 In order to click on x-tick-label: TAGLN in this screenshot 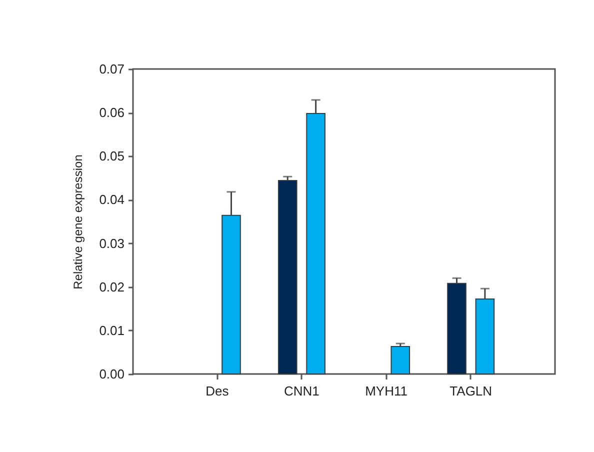, I will do `click(471, 391)`.